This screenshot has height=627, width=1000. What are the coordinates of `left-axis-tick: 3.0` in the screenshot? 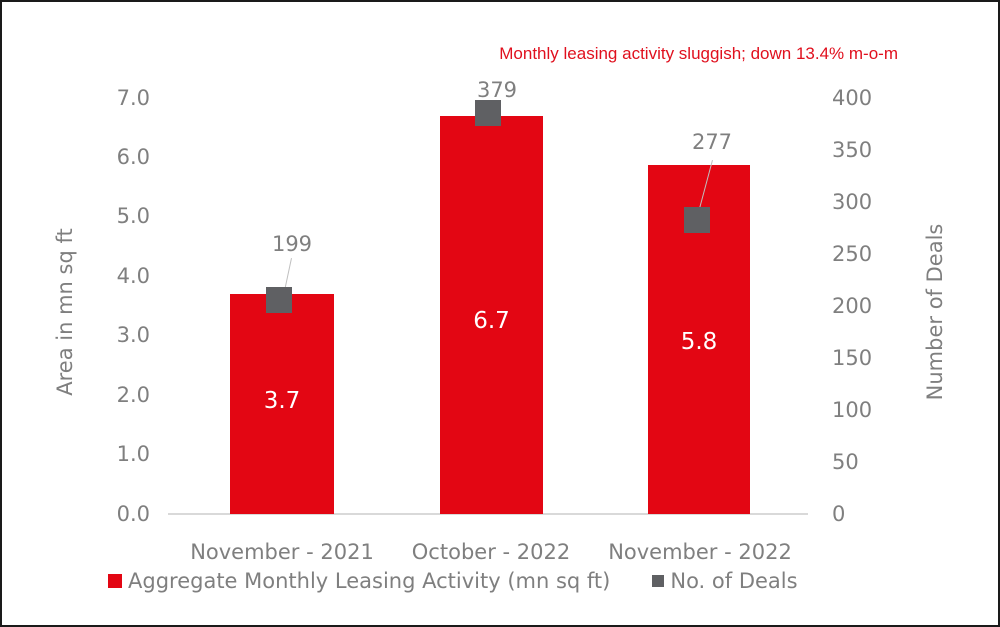 It's located at (133, 335).